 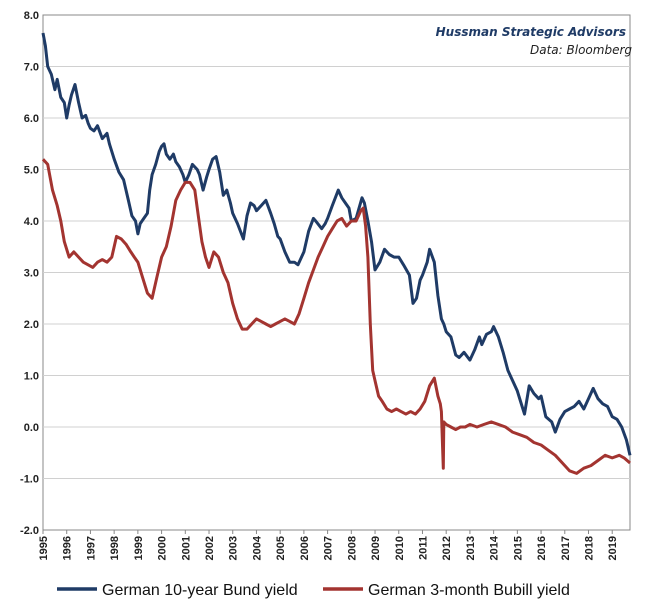 What do you see at coordinates (31, 16) in the screenshot?
I see `y-tick-label: 8.0` at bounding box center [31, 16].